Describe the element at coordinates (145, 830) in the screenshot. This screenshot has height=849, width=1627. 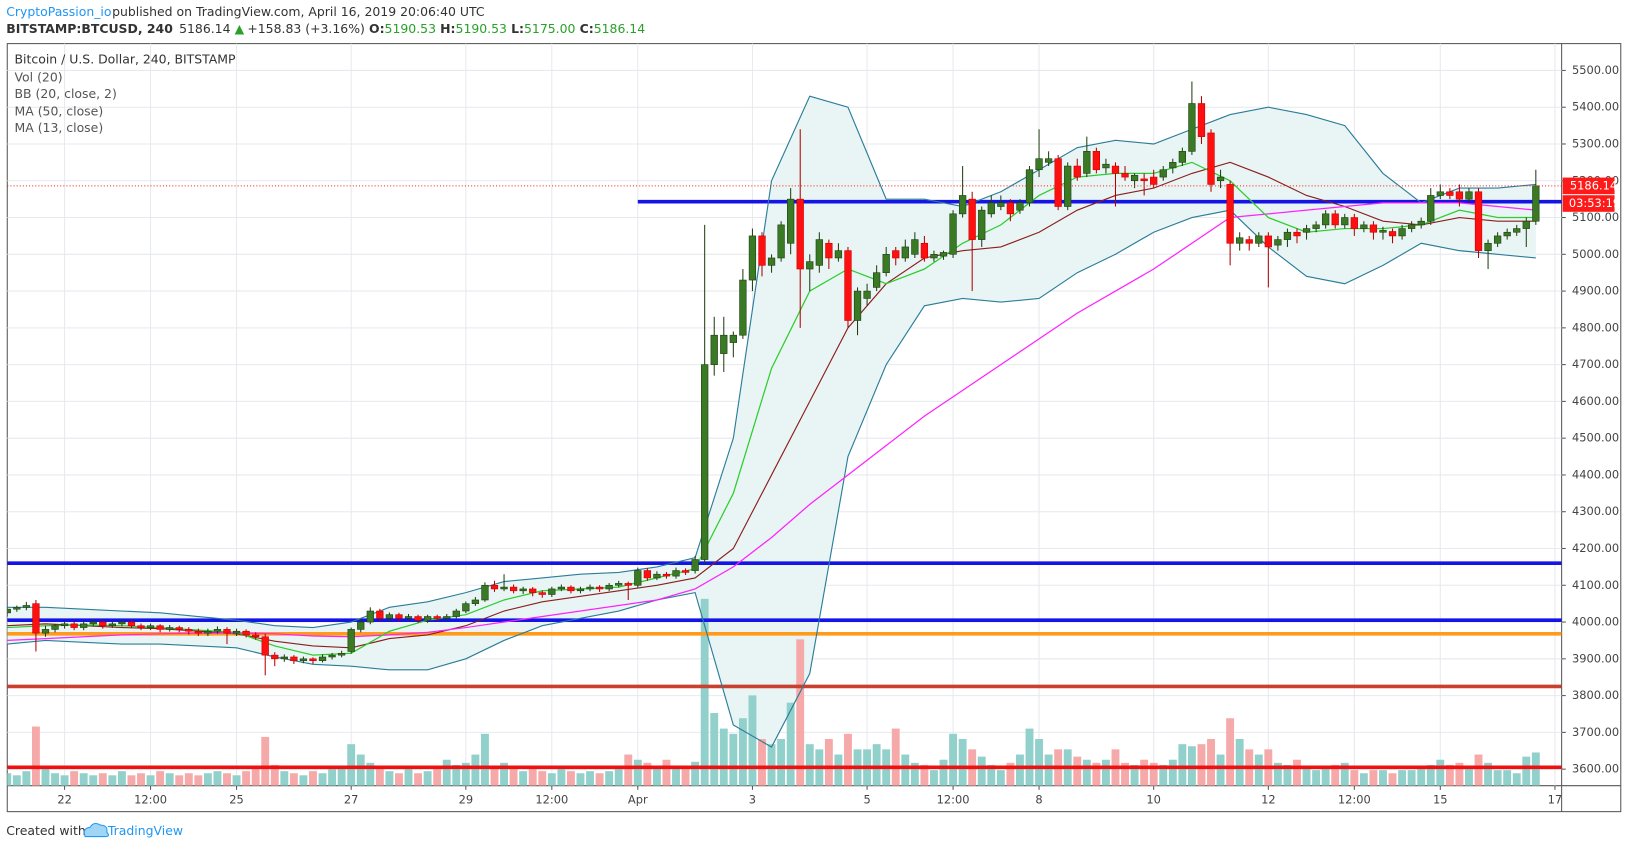
I see `footer-brand: TradingView` at that location.